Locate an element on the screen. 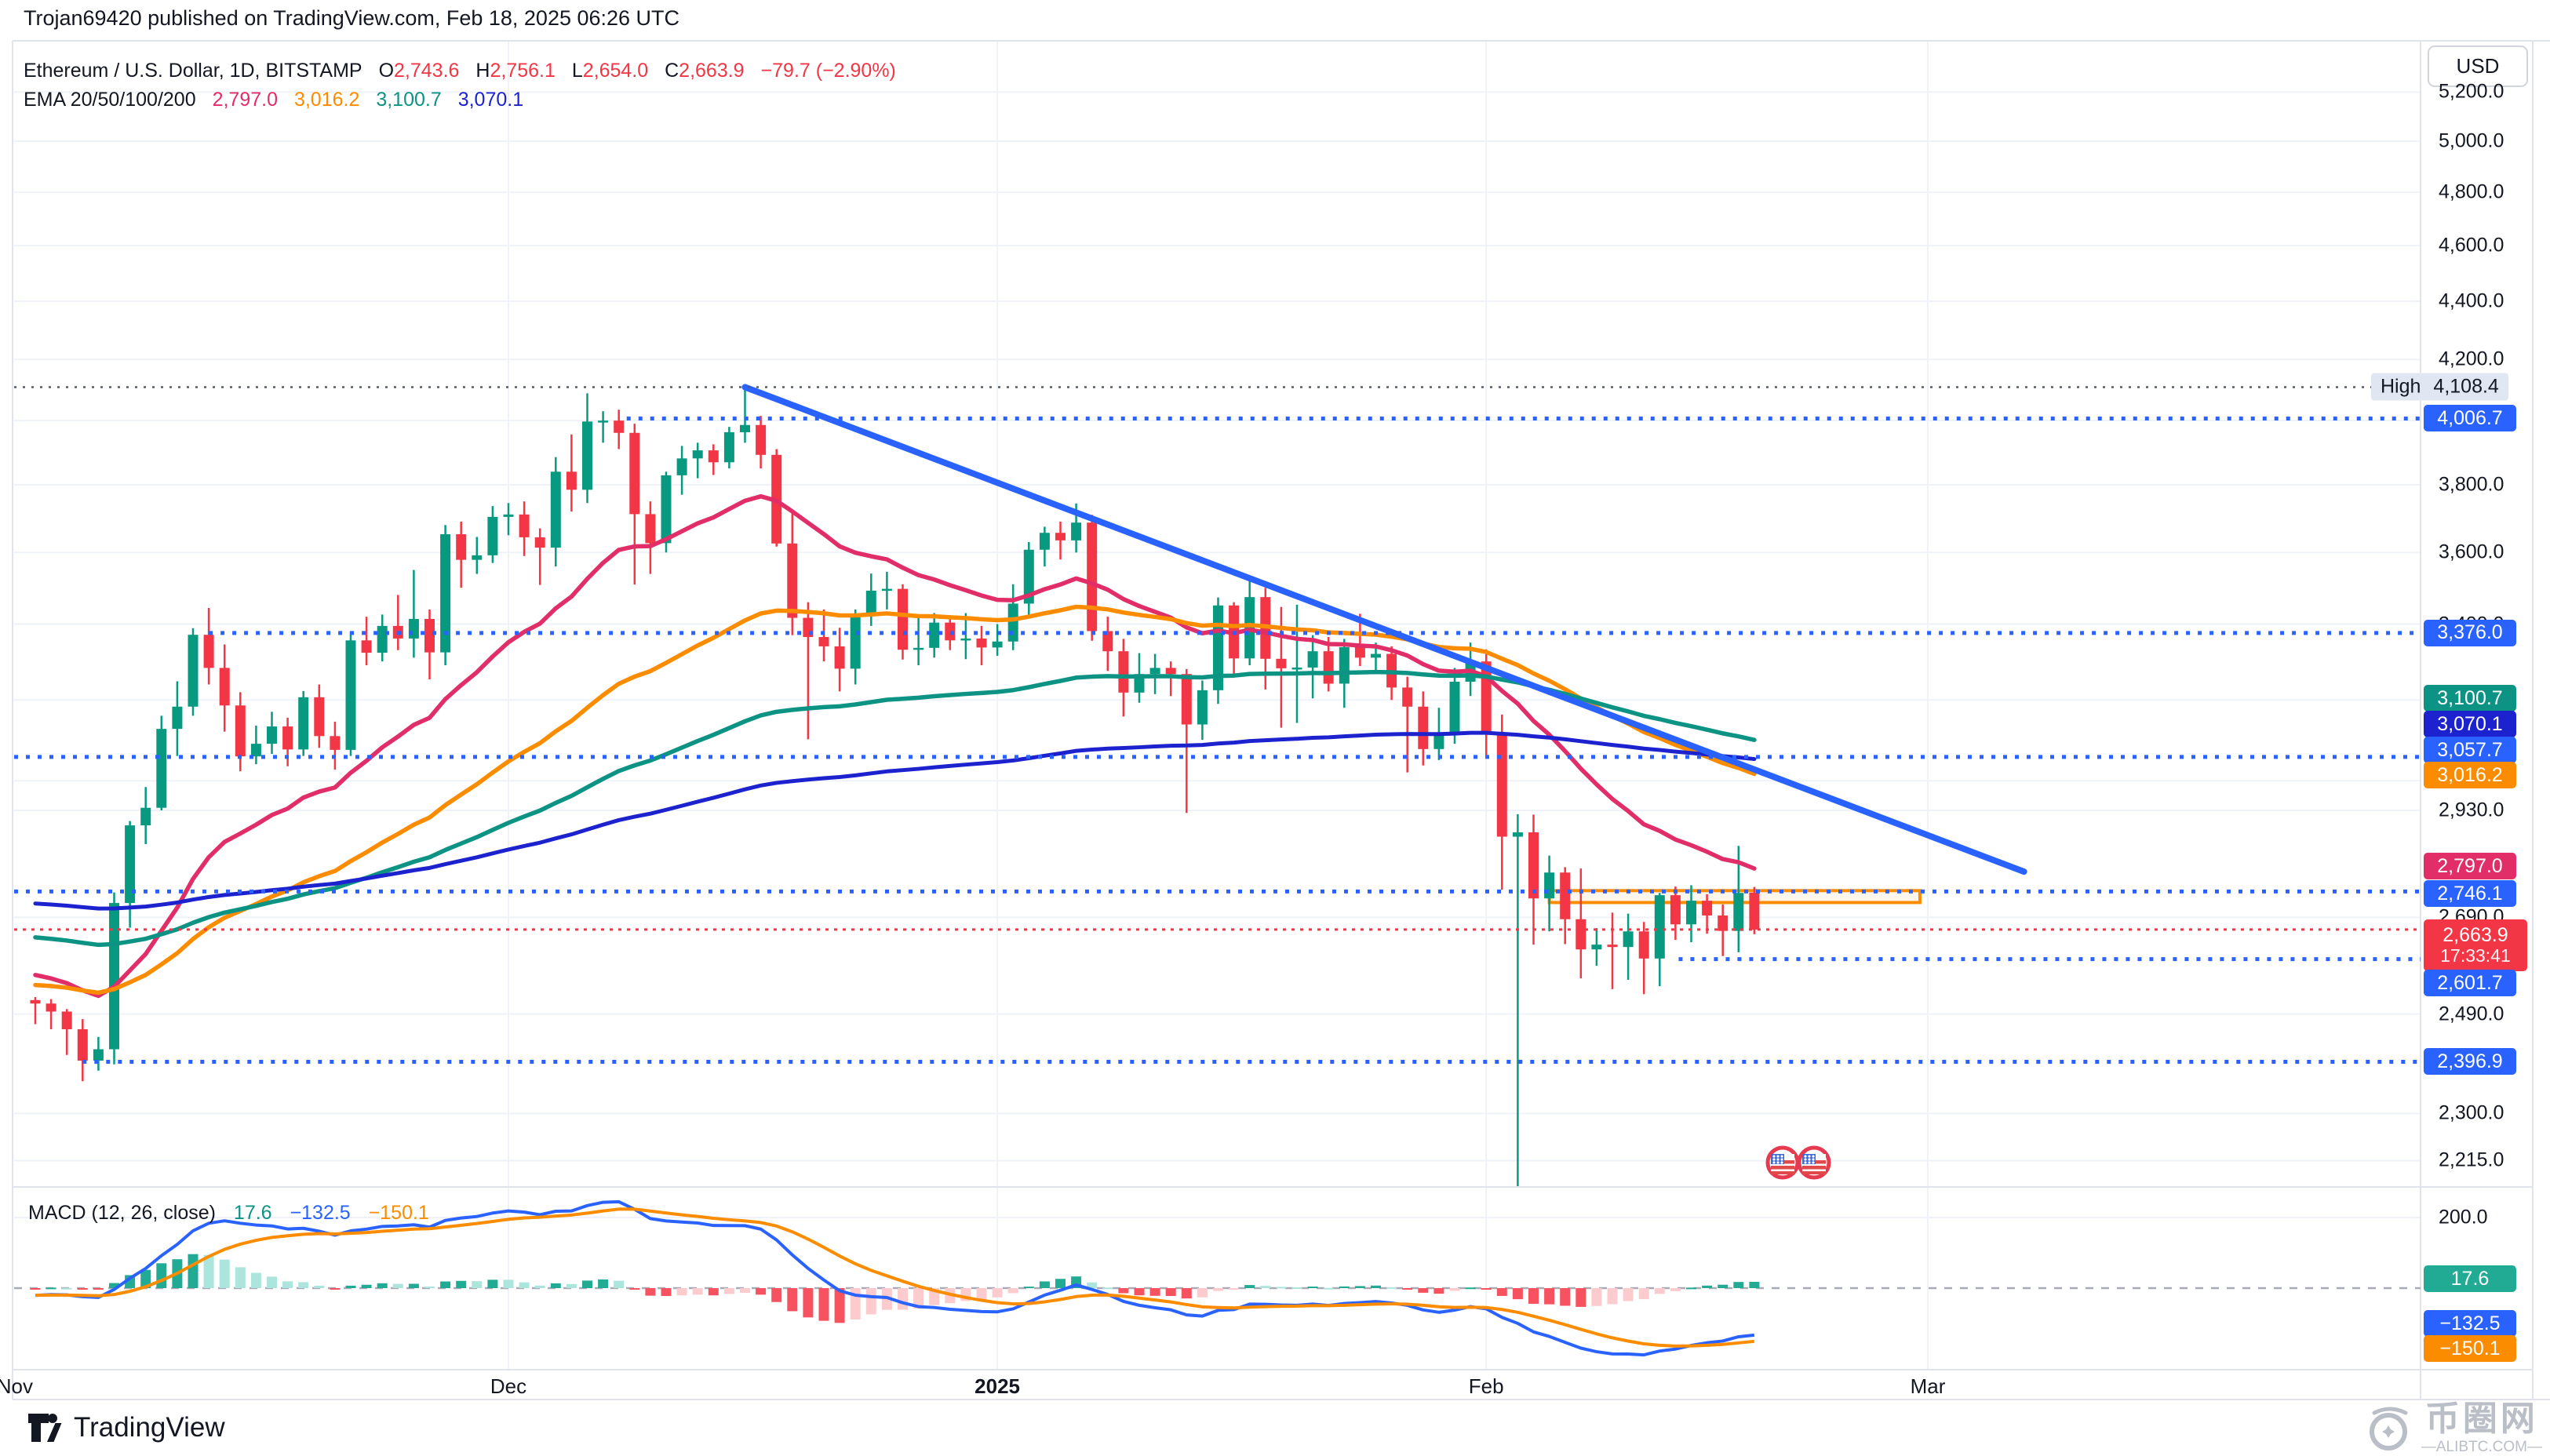 This screenshot has height=1456, width=2550. currency-toggle-button: USD is located at coordinates (2478, 66).